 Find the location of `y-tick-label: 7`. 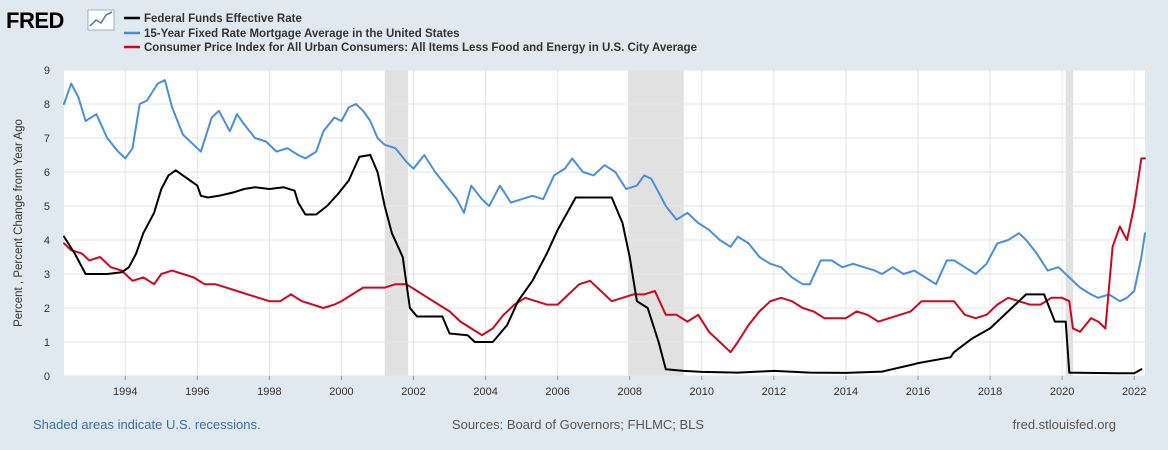

y-tick-label: 7 is located at coordinates (47, 139).